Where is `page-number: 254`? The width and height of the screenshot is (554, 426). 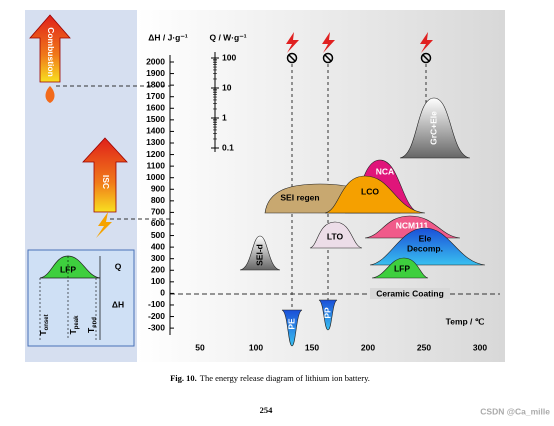 page-number: 254 is located at coordinates (267, 410).